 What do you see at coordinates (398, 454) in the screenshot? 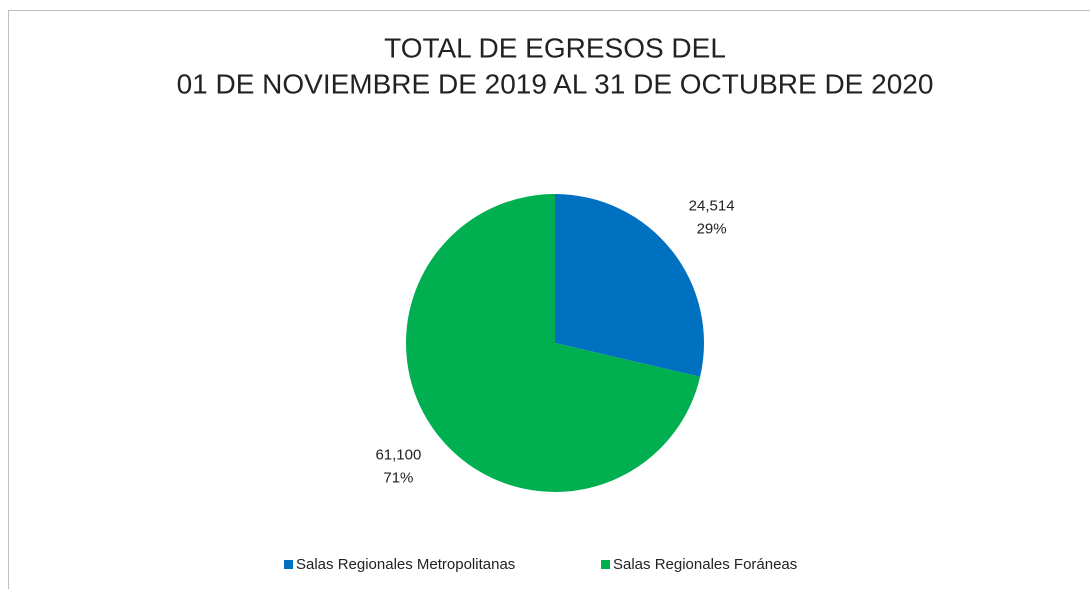
I see `data-label: 61,100` at bounding box center [398, 454].